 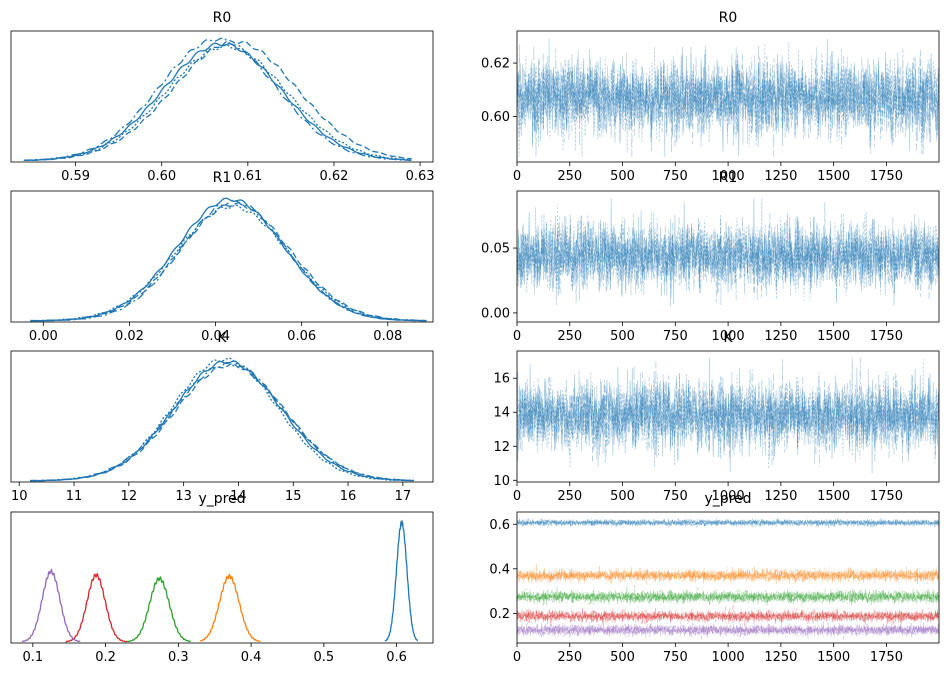 What do you see at coordinates (569, 336) in the screenshot?
I see `r1-trace-xtick-label-1: 250` at bounding box center [569, 336].